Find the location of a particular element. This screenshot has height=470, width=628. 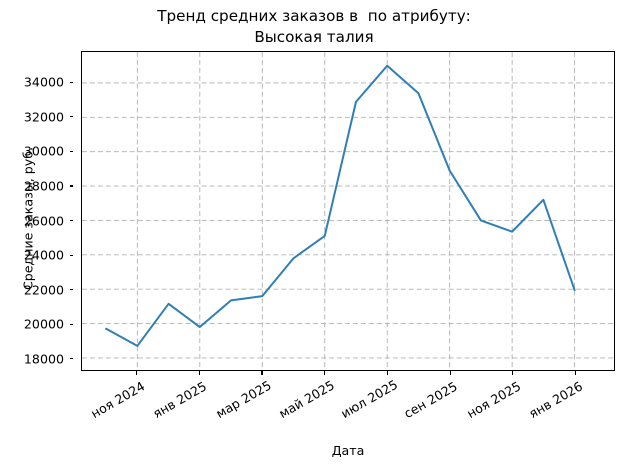

x-tick-label: ноя 2024 is located at coordinates (117, 400).